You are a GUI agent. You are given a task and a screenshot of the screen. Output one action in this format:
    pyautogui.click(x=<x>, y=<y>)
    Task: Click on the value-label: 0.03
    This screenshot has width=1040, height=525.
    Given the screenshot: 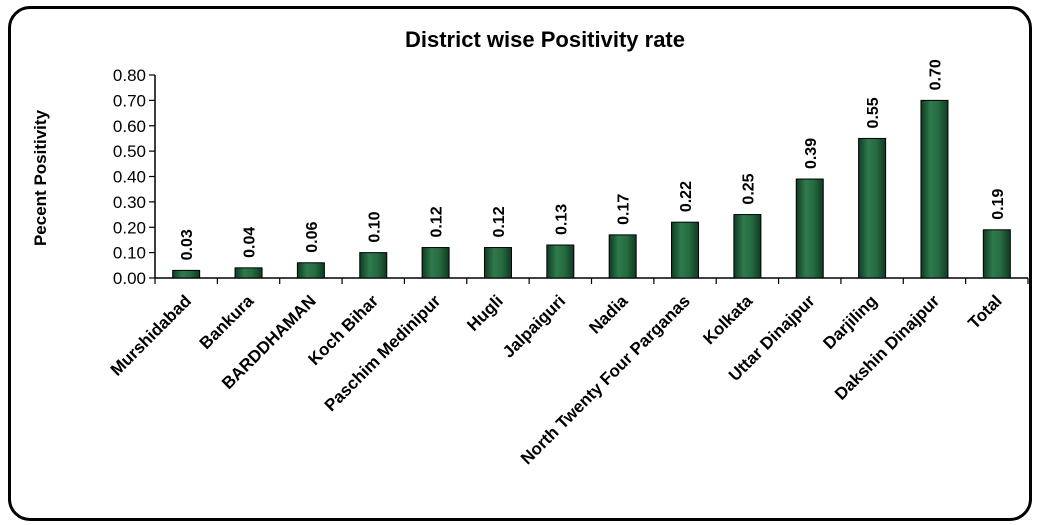 What is the action you would take?
    pyautogui.click(x=187, y=244)
    